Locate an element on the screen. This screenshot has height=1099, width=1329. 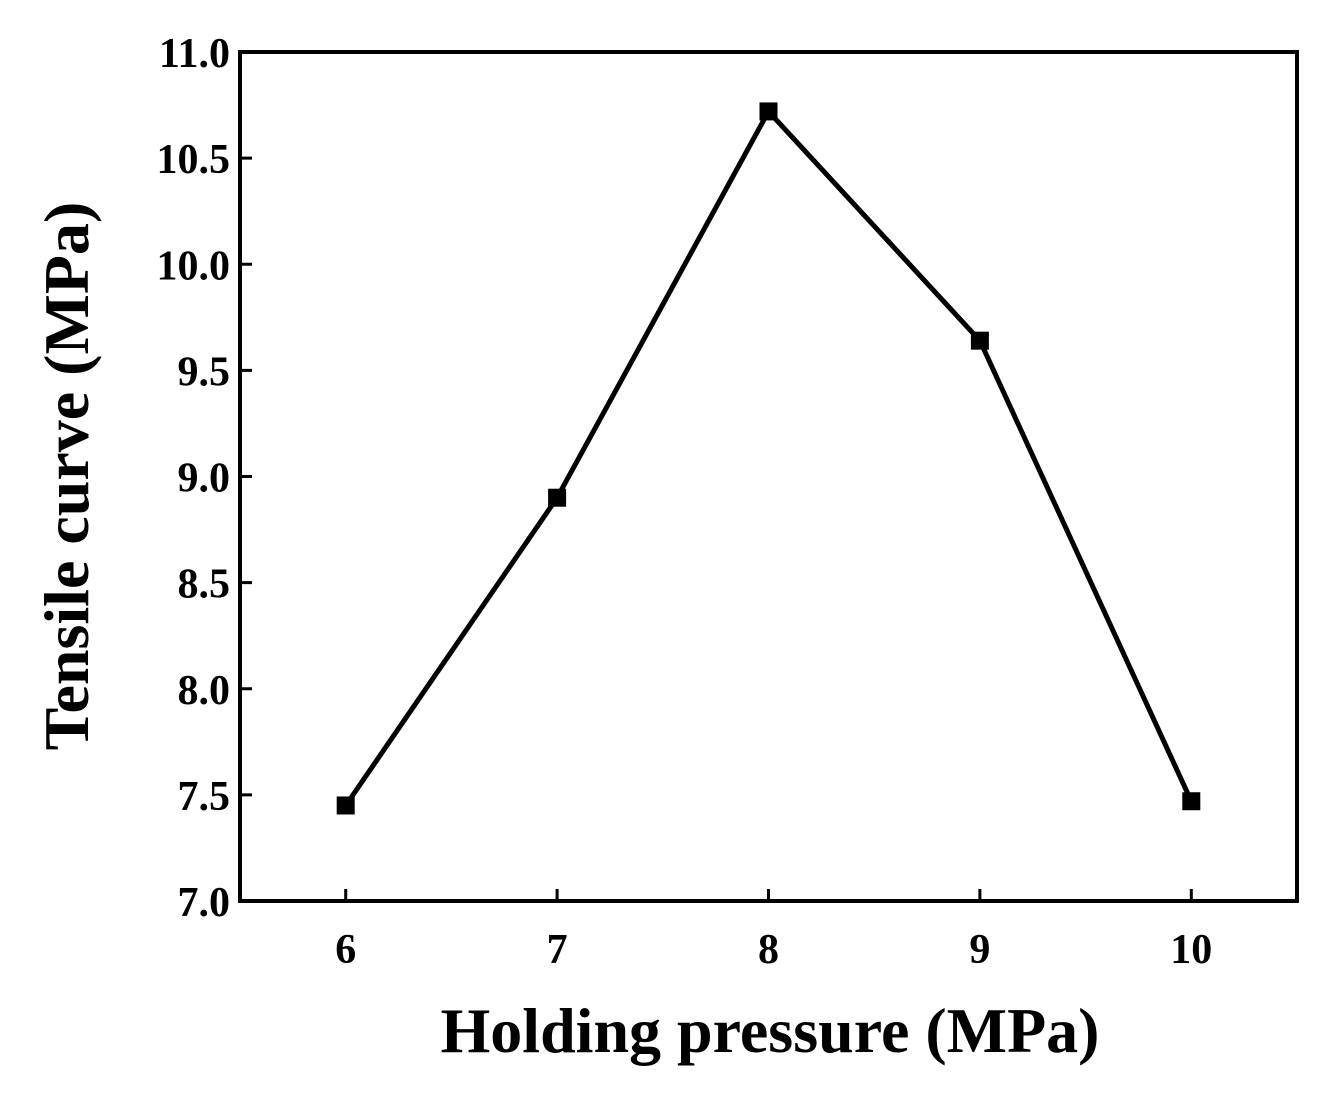
x-axis-title: Holding pressure (MPa) is located at coordinates (770, 1030).